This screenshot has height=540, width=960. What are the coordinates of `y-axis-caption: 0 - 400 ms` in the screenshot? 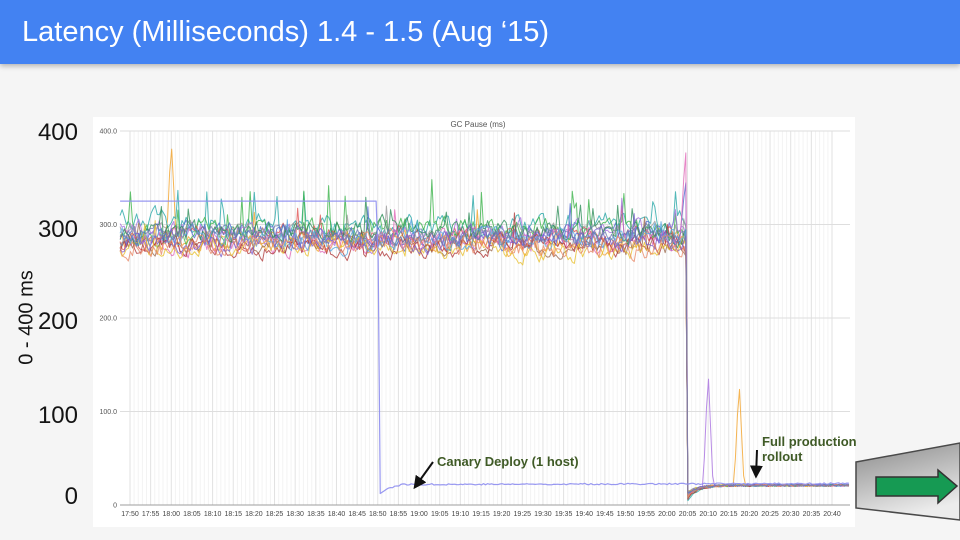 It's located at (26, 317).